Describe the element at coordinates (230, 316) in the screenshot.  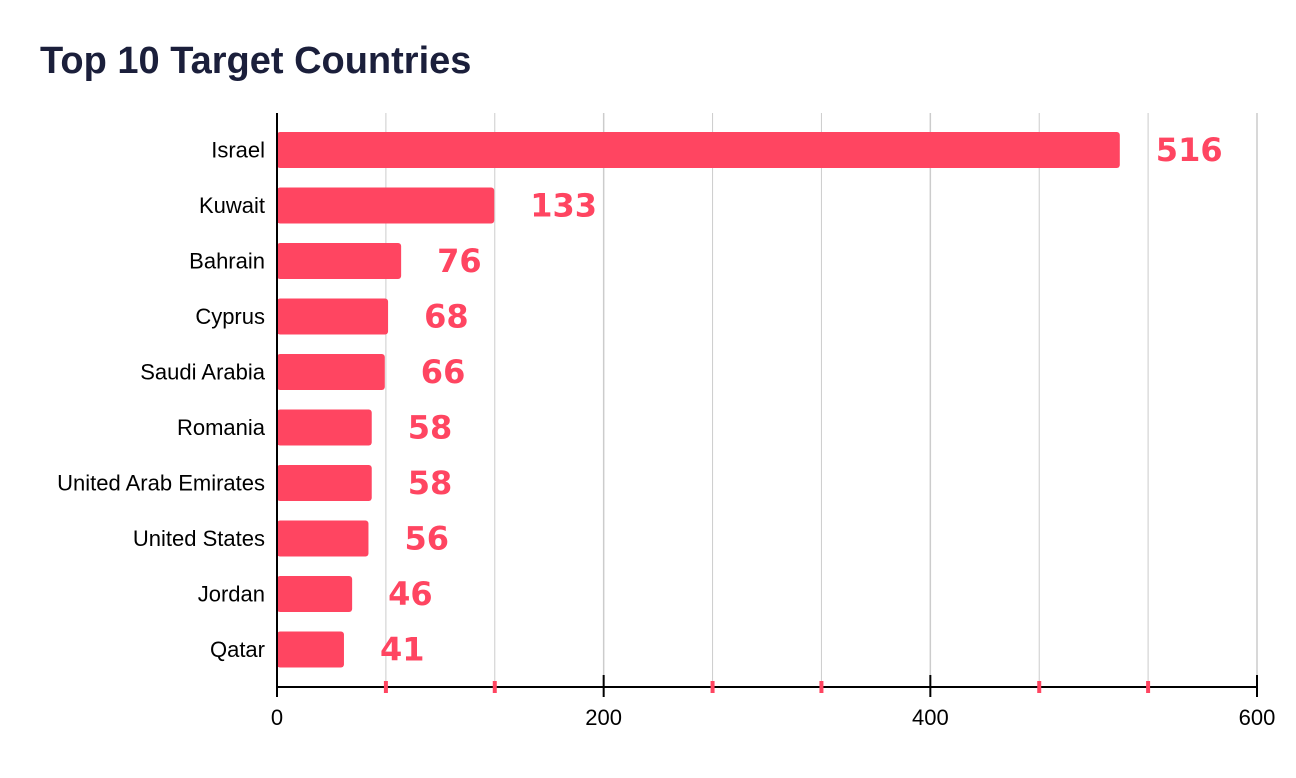
I see `category-label: Cyprus` at that location.